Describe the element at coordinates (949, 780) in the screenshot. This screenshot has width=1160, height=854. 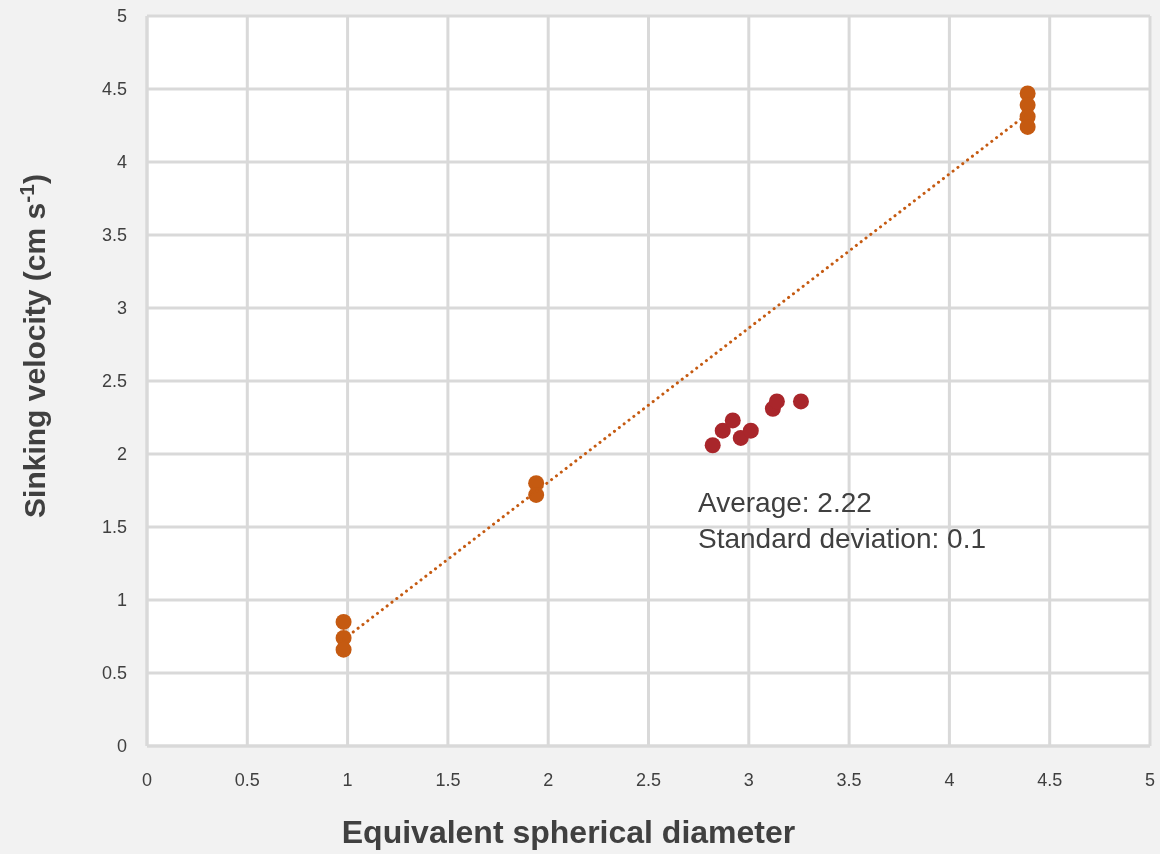
I see `x-tick-label: 4` at that location.